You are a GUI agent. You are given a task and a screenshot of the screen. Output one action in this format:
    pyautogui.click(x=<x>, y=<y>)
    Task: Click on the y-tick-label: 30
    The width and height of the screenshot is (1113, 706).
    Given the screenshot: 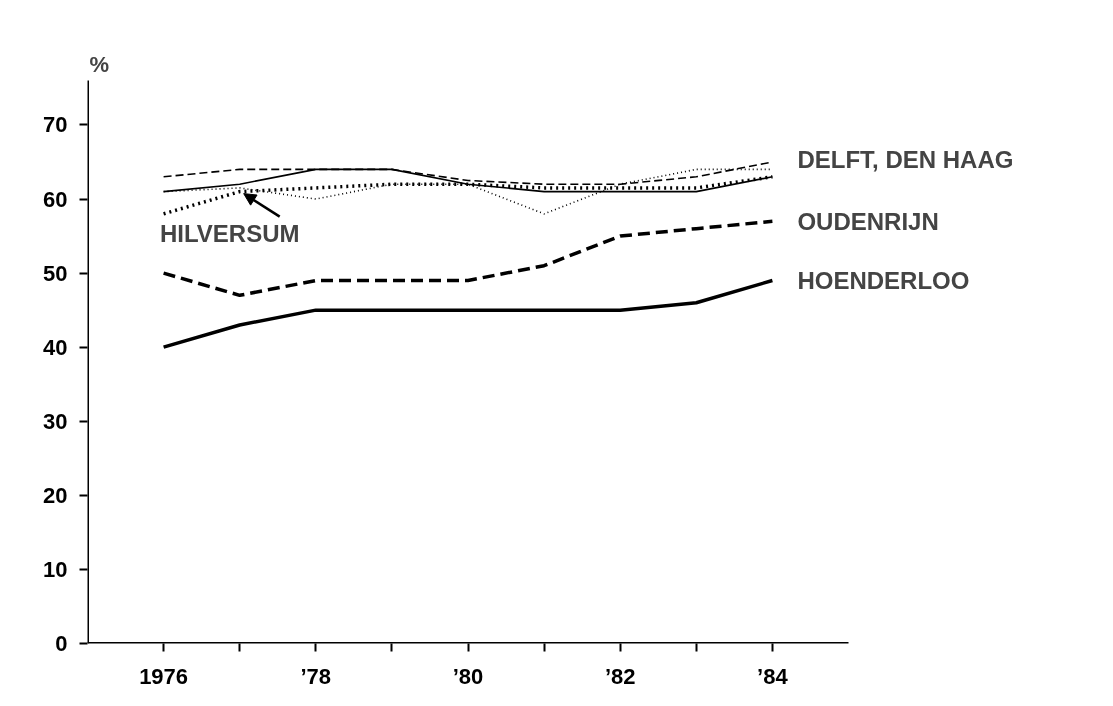 What is the action you would take?
    pyautogui.click(x=55, y=421)
    